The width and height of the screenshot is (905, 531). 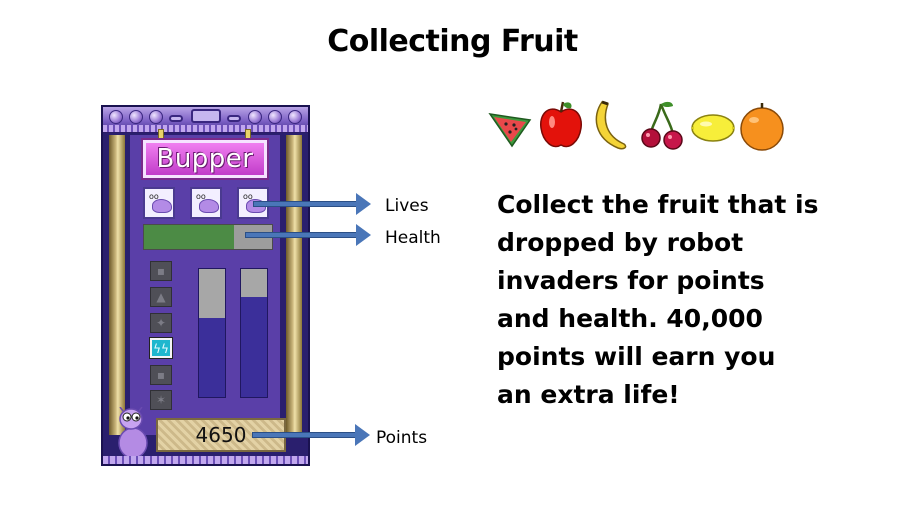 I want to click on points-callout: Points, so click(x=402, y=438).